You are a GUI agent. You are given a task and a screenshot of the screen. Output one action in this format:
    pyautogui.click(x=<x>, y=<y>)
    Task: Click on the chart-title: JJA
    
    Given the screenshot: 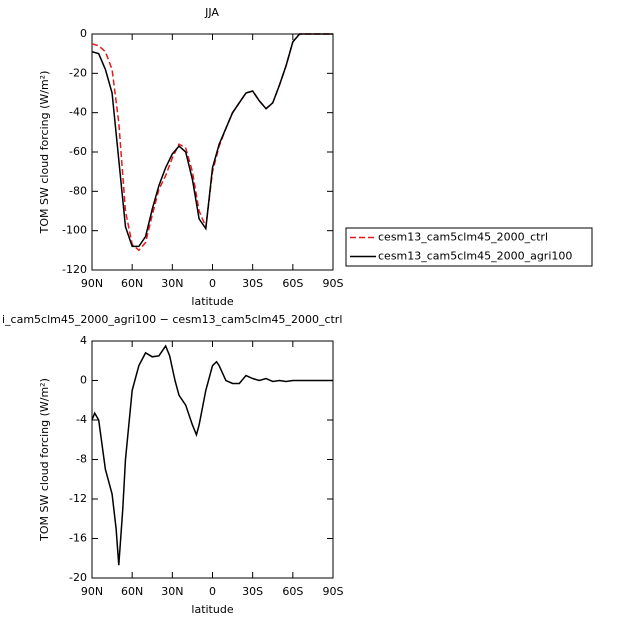 What is the action you would take?
    pyautogui.click(x=211, y=12)
    